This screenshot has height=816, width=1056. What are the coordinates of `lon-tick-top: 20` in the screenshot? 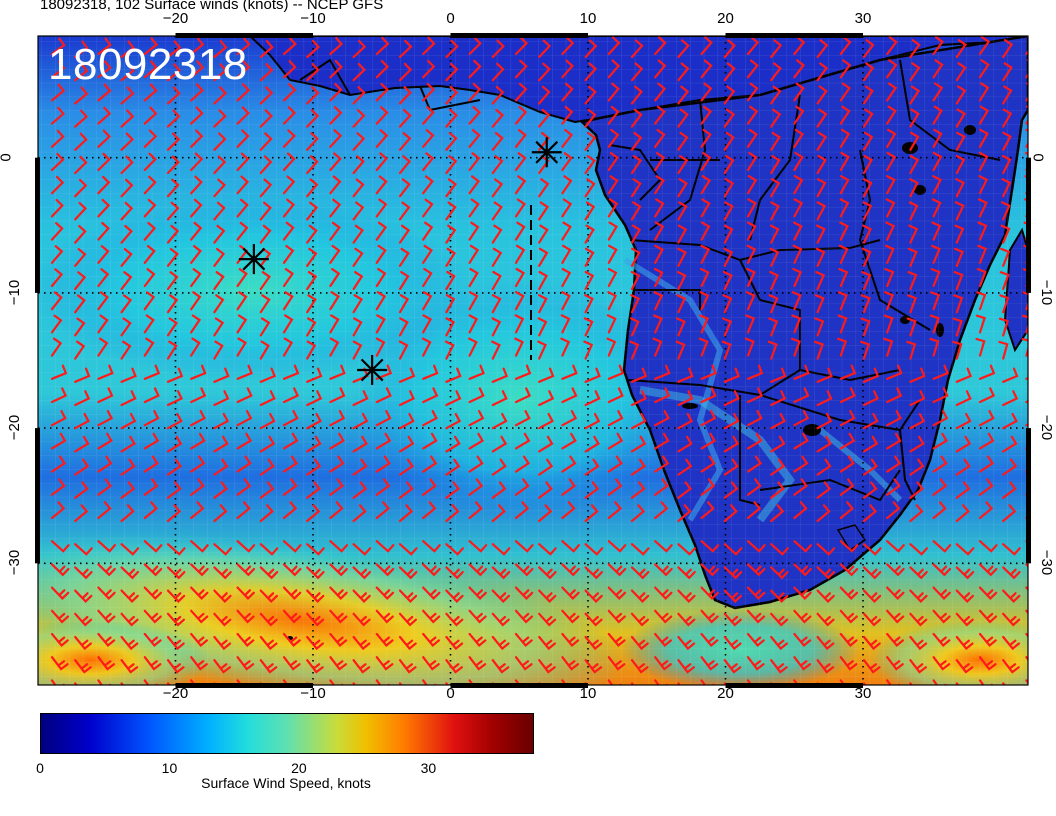 It's located at (725, 18).